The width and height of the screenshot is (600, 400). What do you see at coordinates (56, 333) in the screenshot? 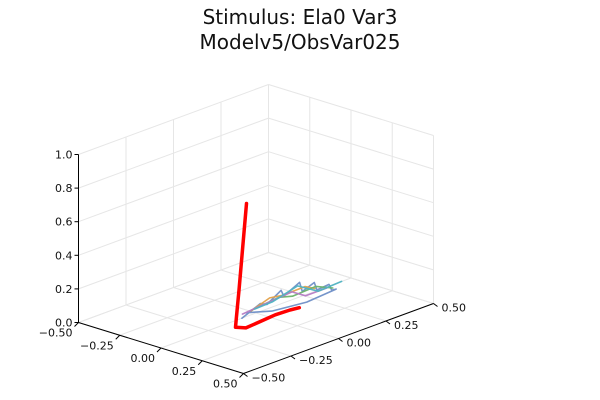
I see `x-tick-label: −0.50` at bounding box center [56, 333].